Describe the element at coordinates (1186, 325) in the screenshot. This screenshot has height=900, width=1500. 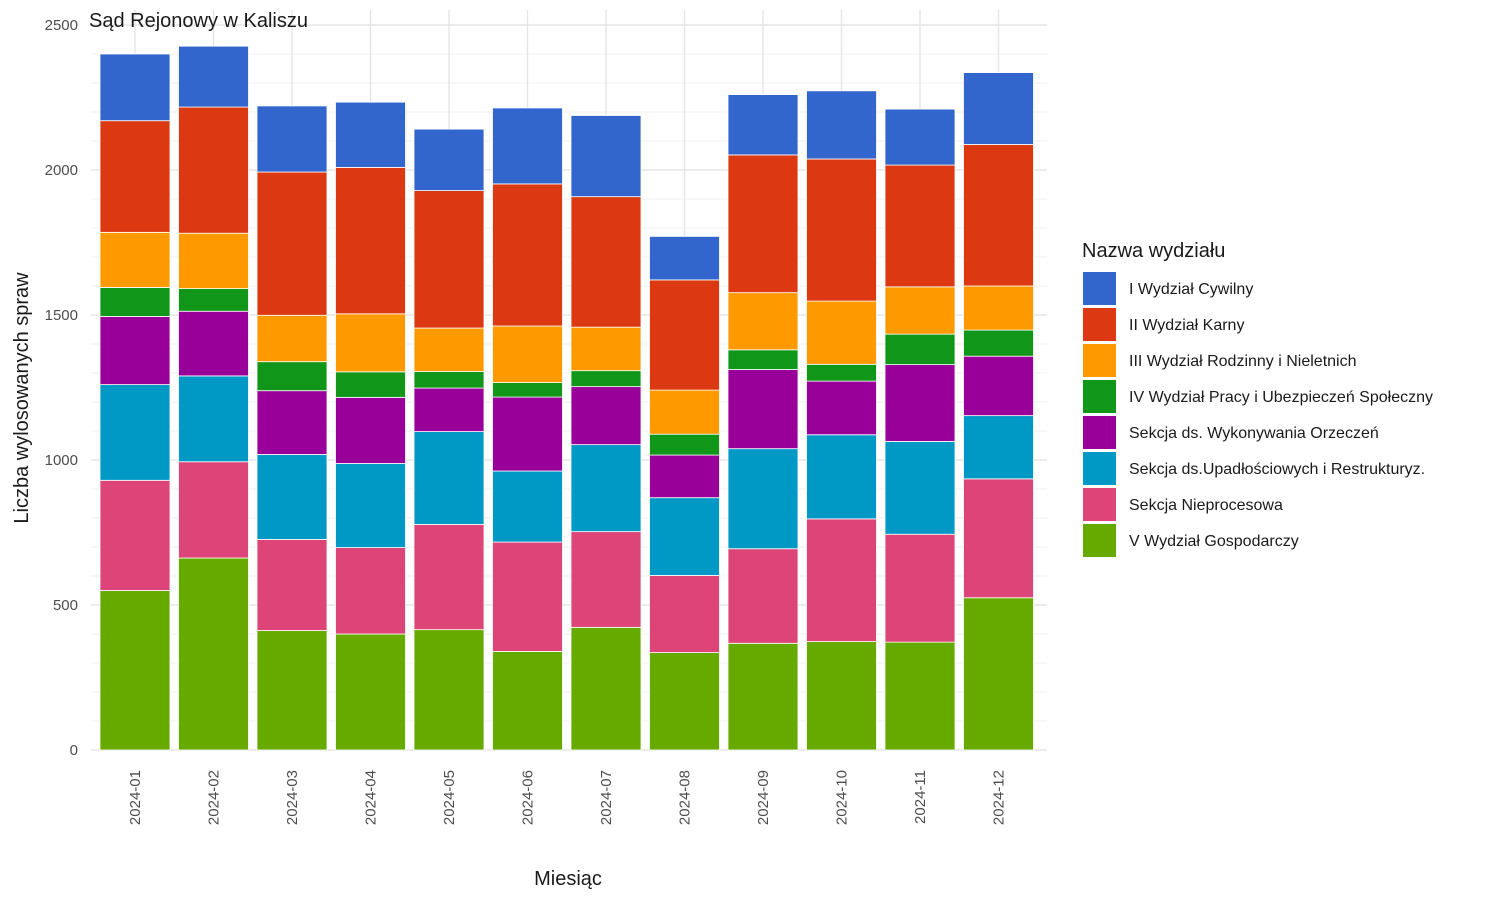
I see `legend-label: II Wydział Karny` at that location.